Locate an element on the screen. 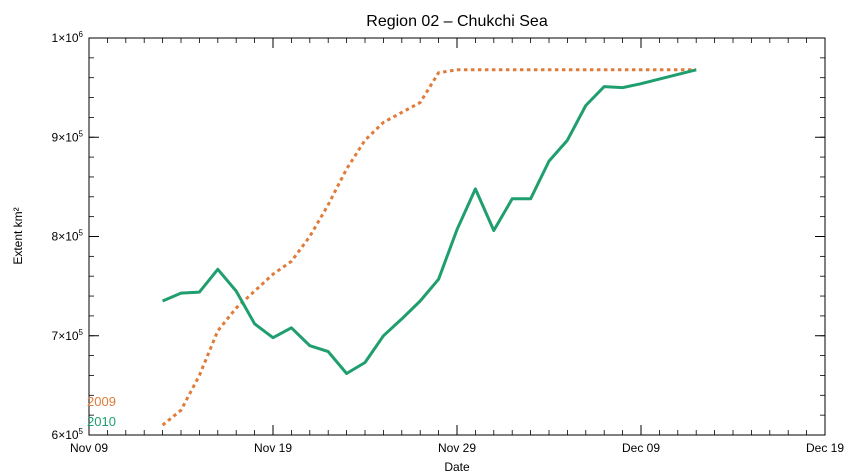  x-tick-label: Dec 09 is located at coordinates (641, 448).